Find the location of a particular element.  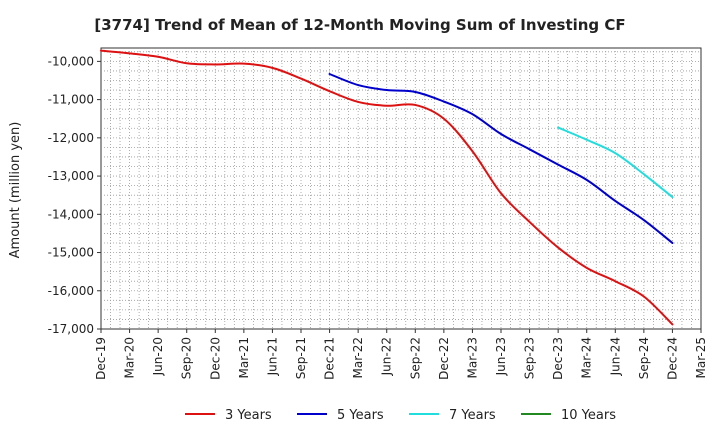

y-tick-label: -10,000 is located at coordinates (71, 61).